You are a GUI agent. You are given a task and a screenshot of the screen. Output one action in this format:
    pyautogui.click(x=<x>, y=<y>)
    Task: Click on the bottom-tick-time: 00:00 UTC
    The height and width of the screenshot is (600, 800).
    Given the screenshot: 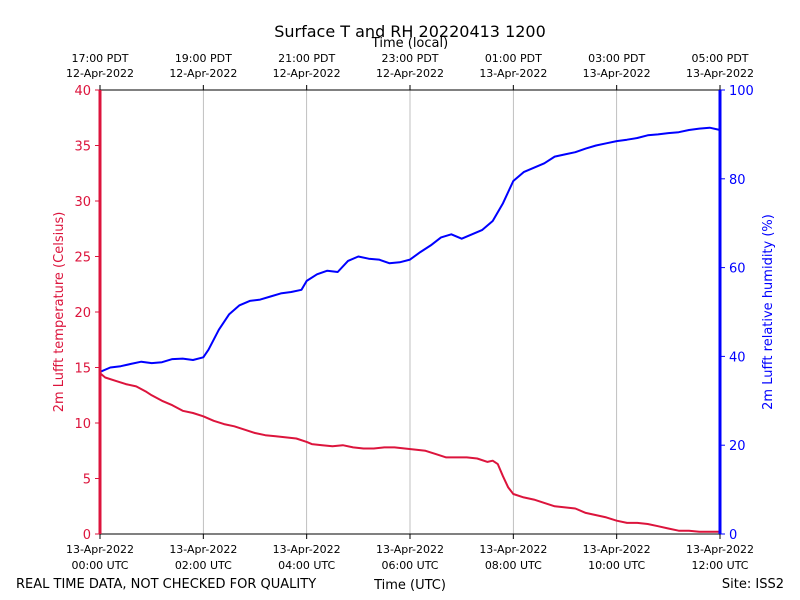 What is the action you would take?
    pyautogui.click(x=99, y=565)
    